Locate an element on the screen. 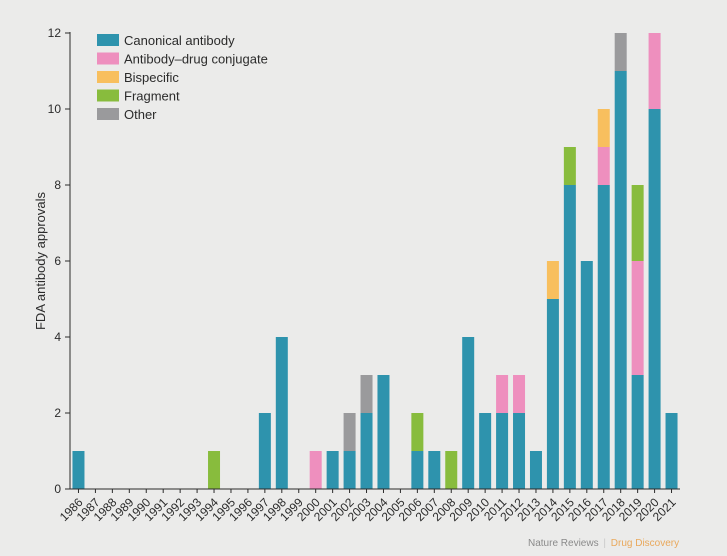  source-credit: Nature Reviews | Drug Discovery is located at coordinates (603, 543).